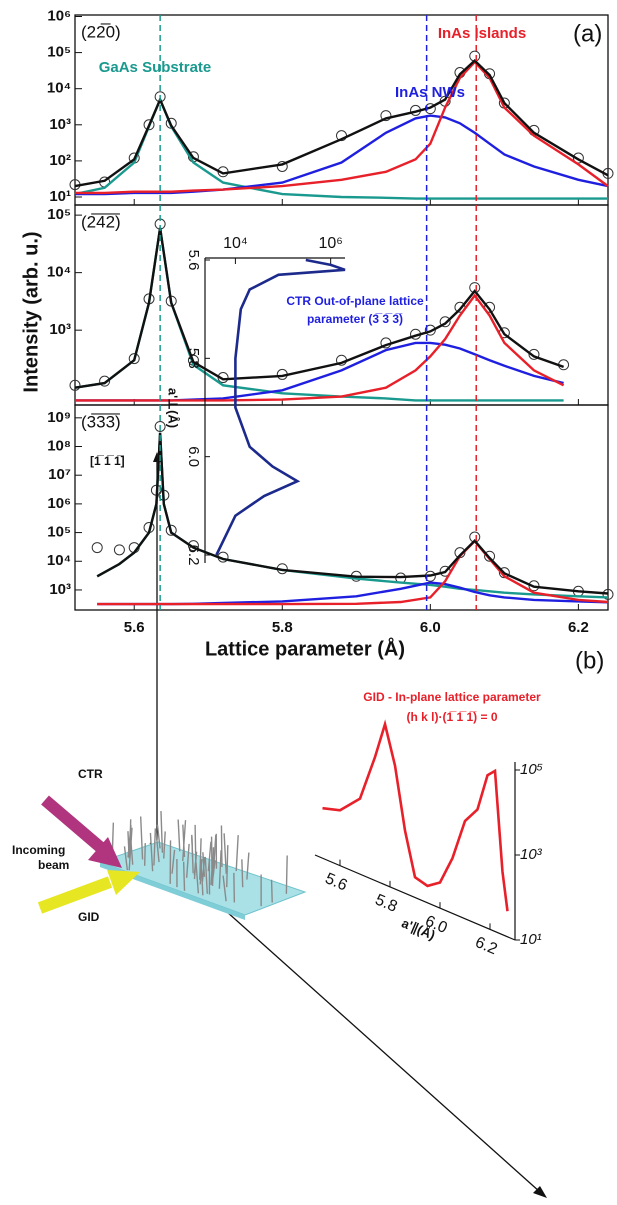  What do you see at coordinates (193, 456) in the screenshot?
I see `y-tick-label: 6.0` at bounding box center [193, 456].